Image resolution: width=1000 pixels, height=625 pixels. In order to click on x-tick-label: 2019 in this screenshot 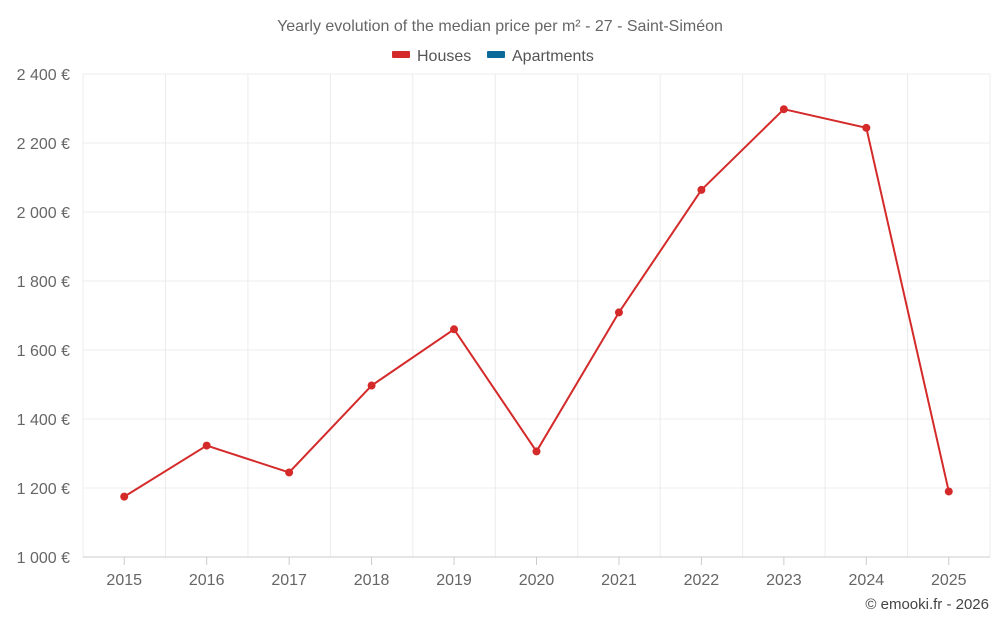, I will do `click(454, 580)`.